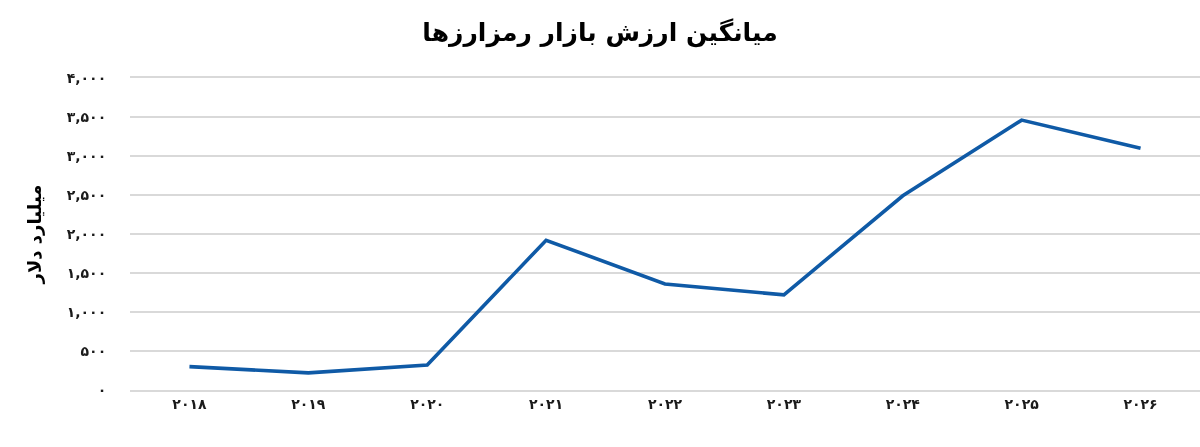  I want to click on y-tick-label: ۰, so click(102, 389).